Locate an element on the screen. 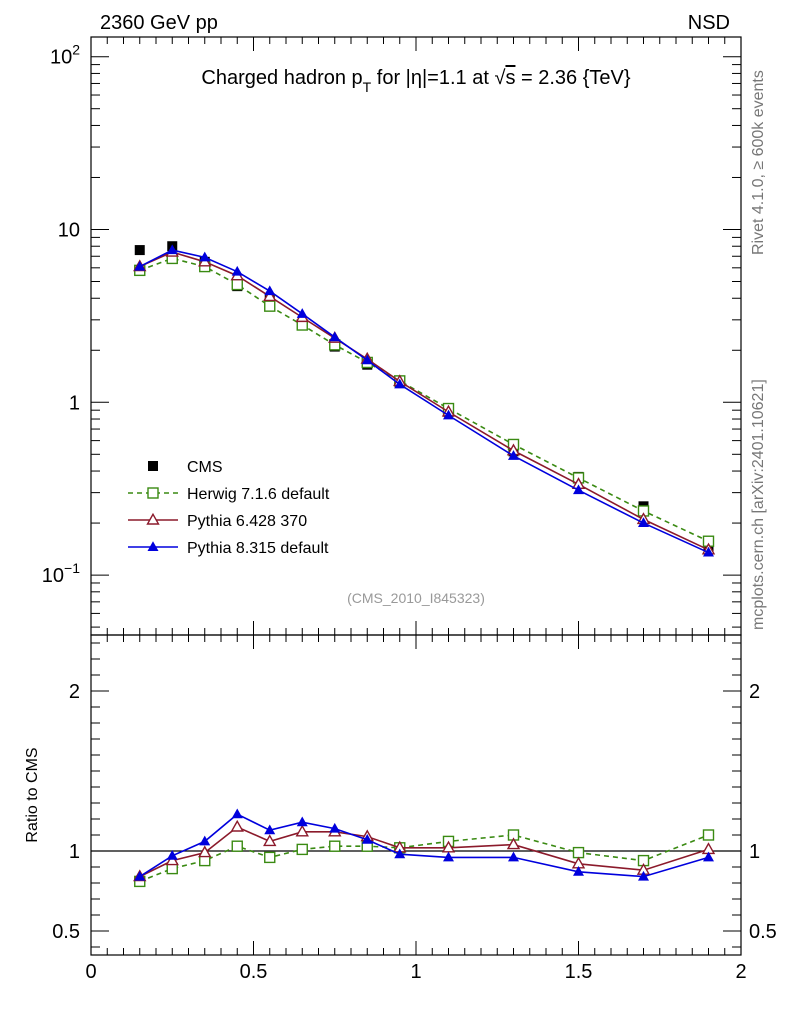  ratio-y-tick-label-right: 0.5 is located at coordinates (763, 932).